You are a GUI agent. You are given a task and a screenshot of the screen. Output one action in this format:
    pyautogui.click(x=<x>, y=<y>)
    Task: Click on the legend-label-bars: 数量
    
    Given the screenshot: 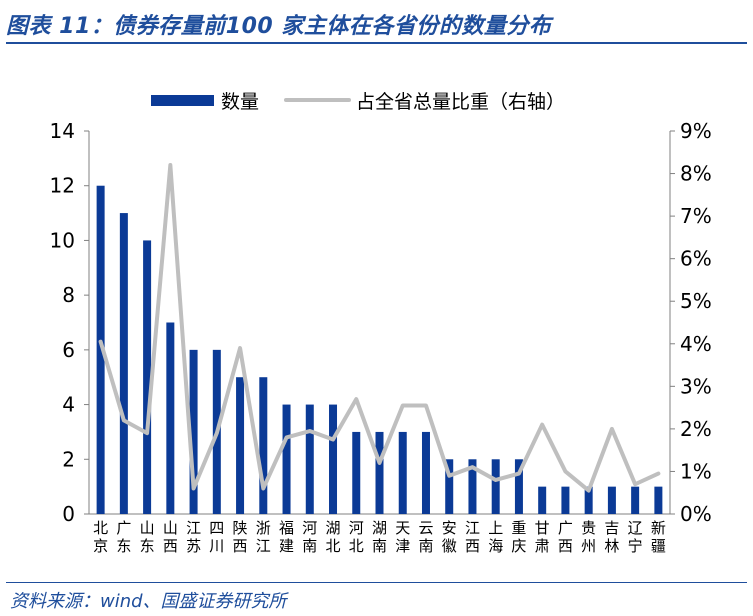 What is the action you would take?
    pyautogui.click(x=240, y=102)
    